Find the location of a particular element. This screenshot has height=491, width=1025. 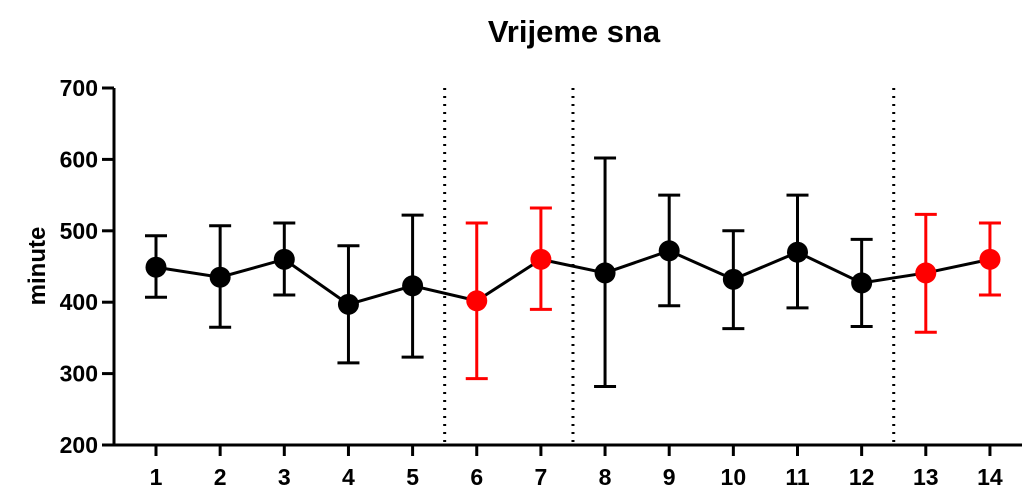

y-tick-label: 500 is located at coordinates (79, 231).